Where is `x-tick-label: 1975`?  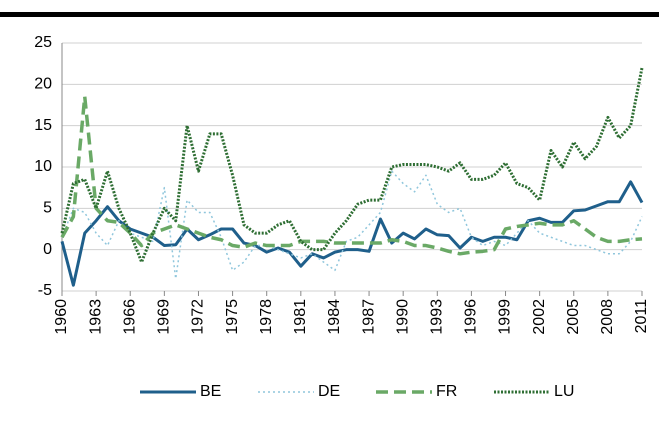 x-tick-label: 1975 is located at coordinates (232, 317).